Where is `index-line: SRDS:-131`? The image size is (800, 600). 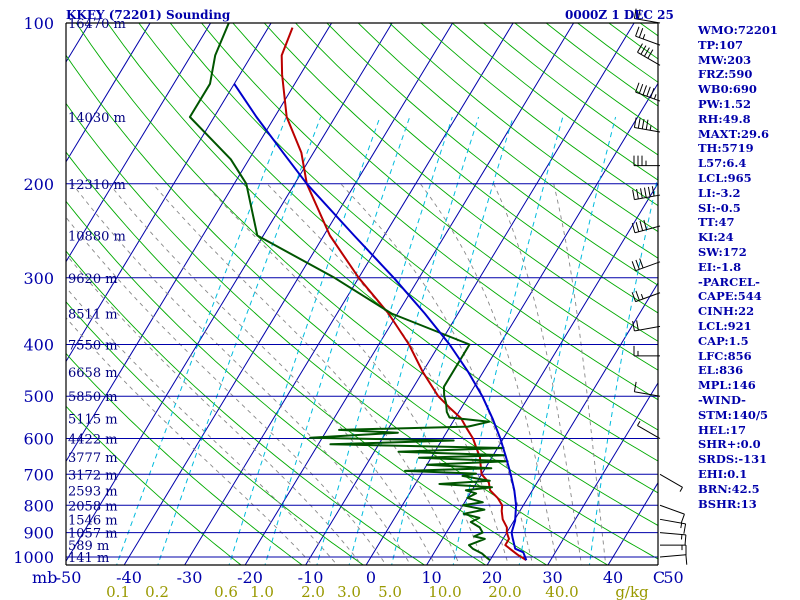 index-line: SRDS:-131 is located at coordinates (733, 459).